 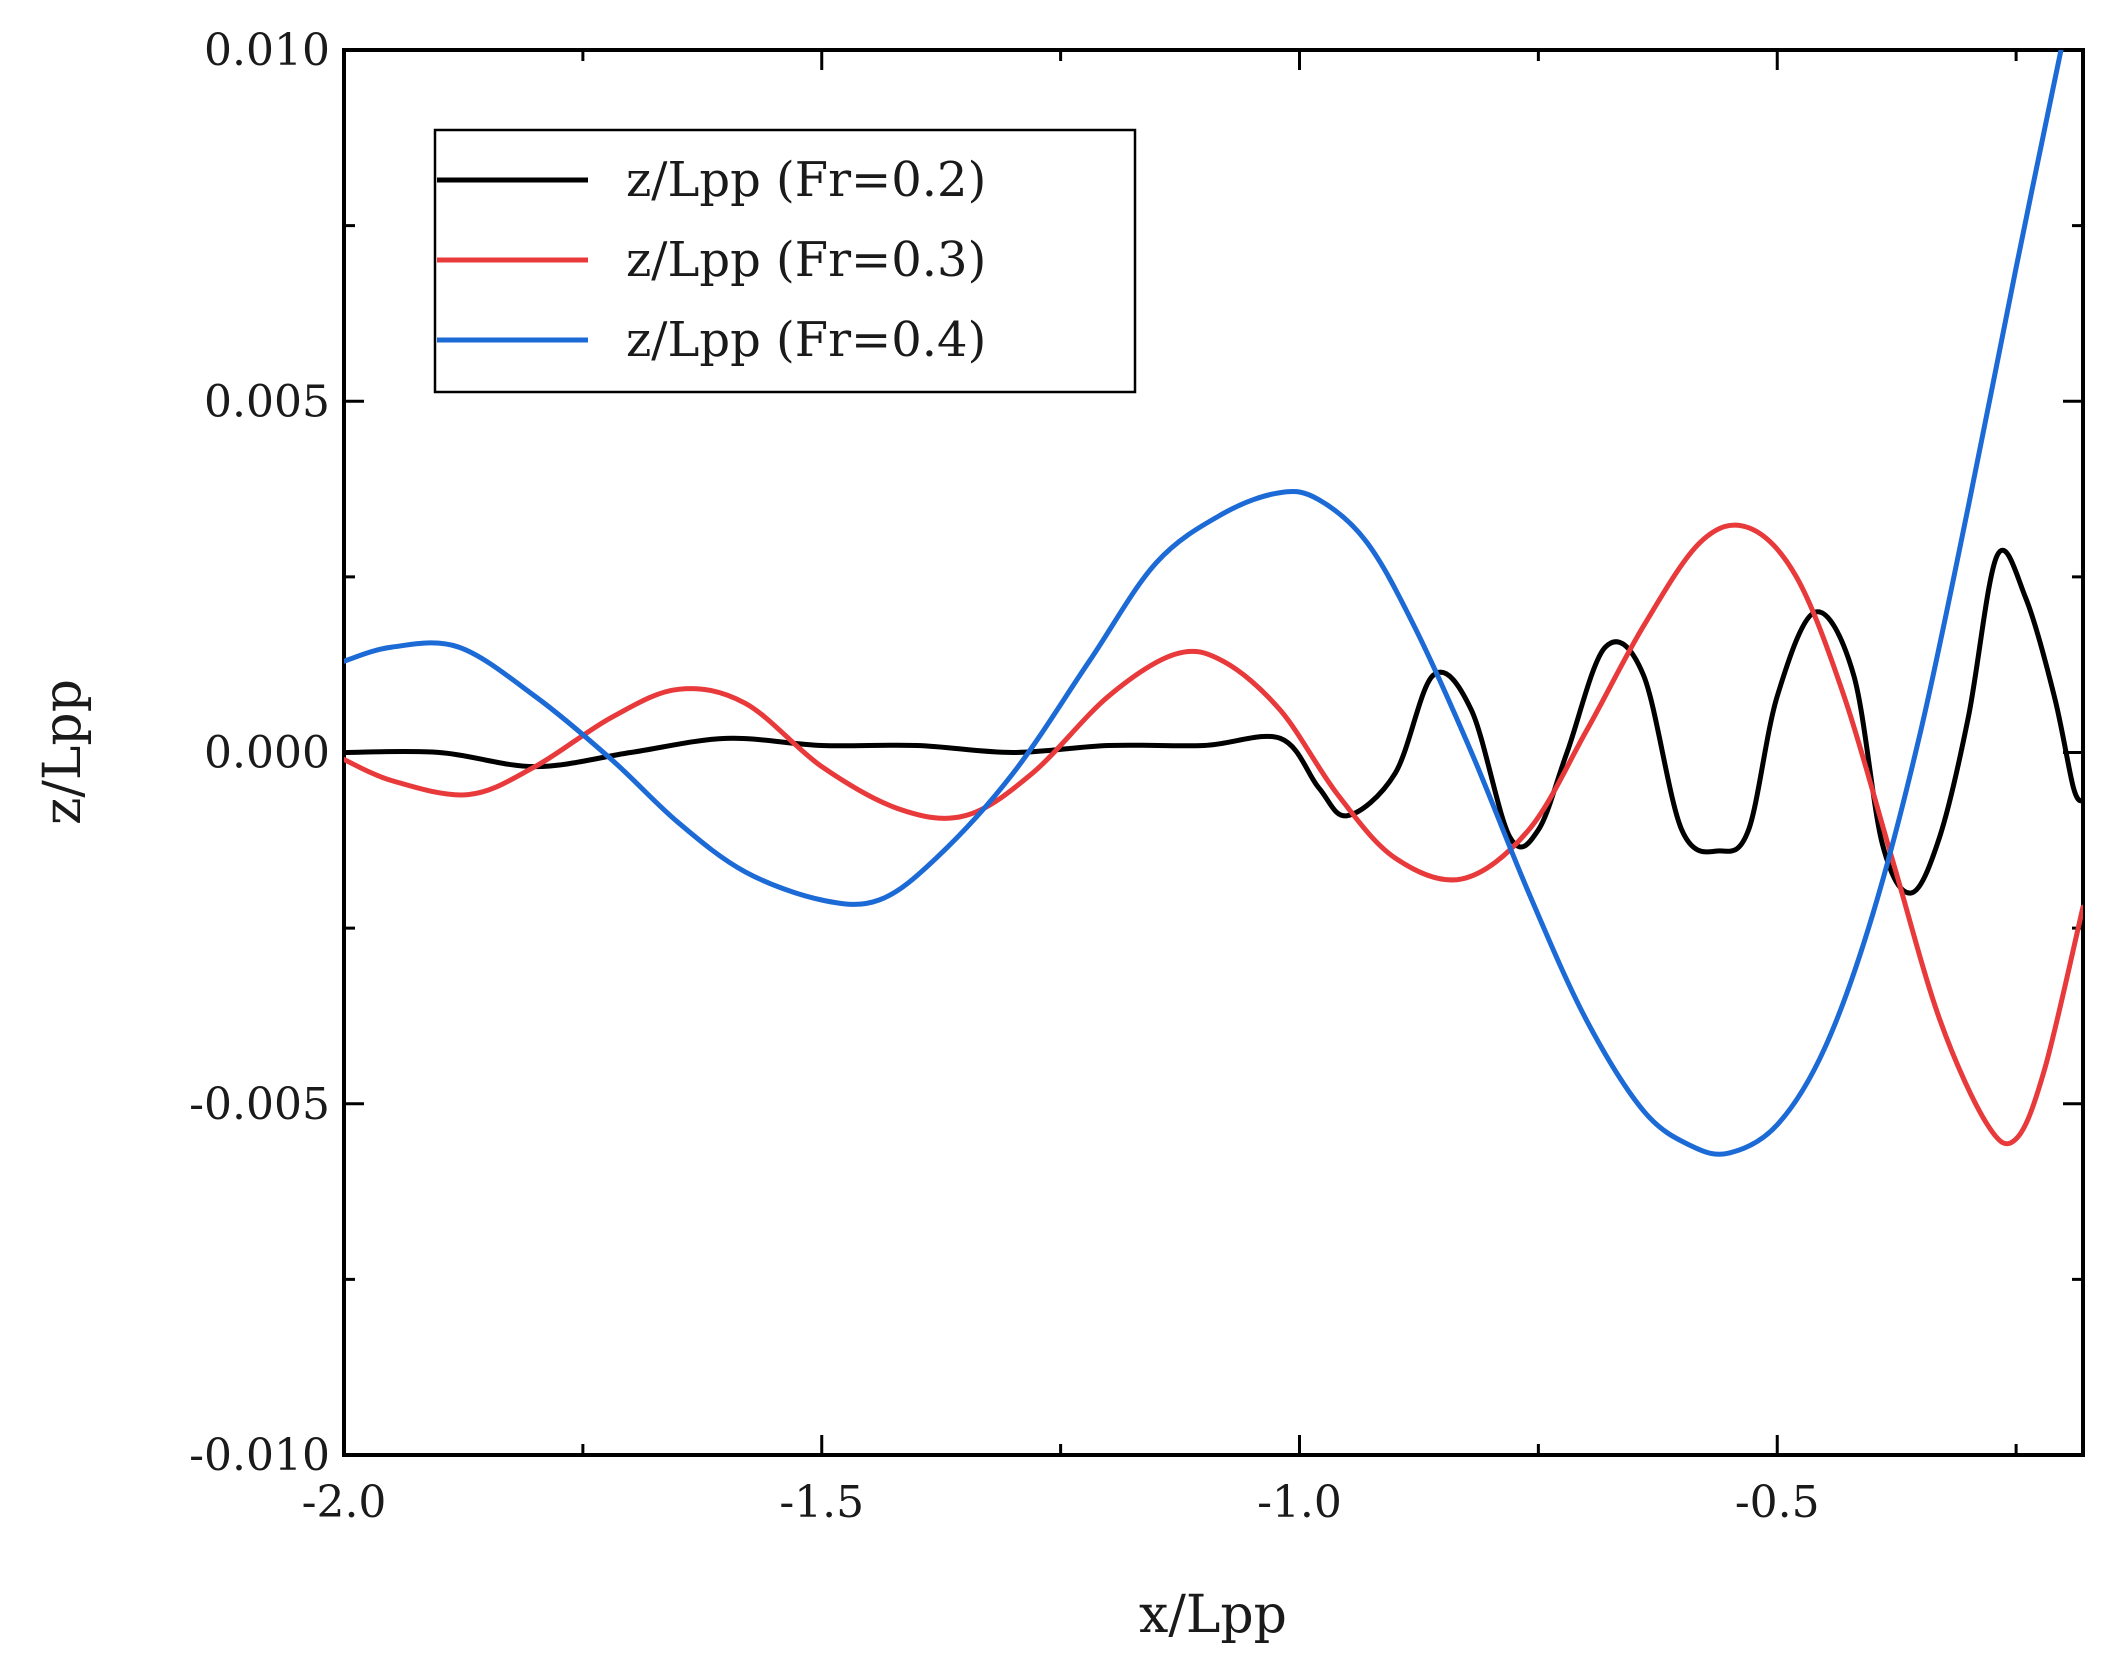 What do you see at coordinates (267, 50) in the screenshot?
I see `y-tick-label: 0.010` at bounding box center [267, 50].